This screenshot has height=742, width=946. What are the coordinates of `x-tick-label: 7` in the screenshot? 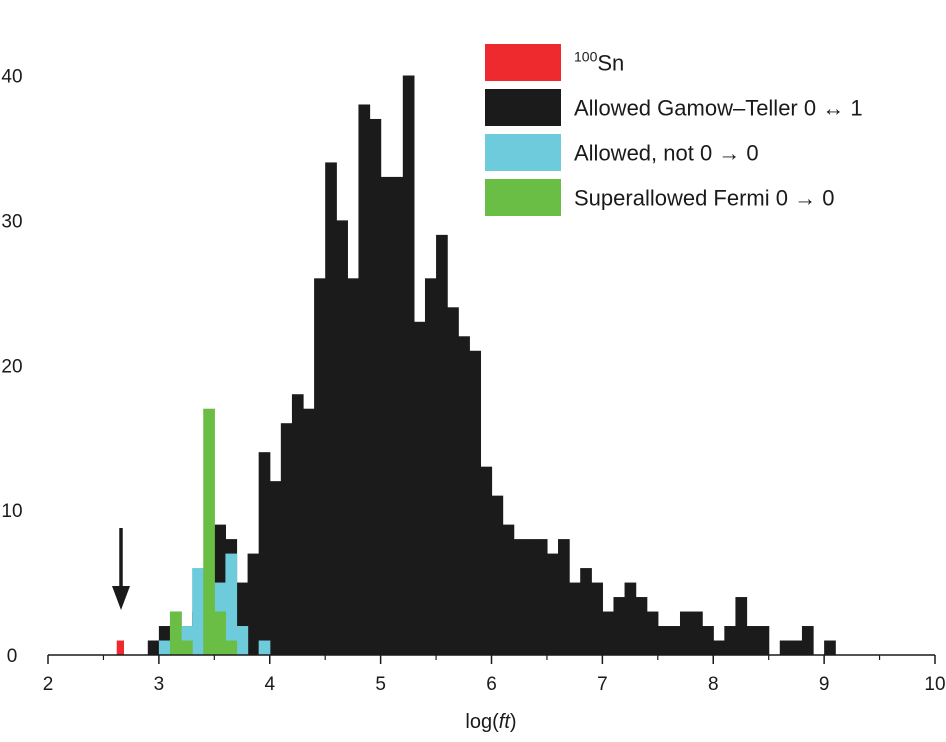 It's located at (602, 684).